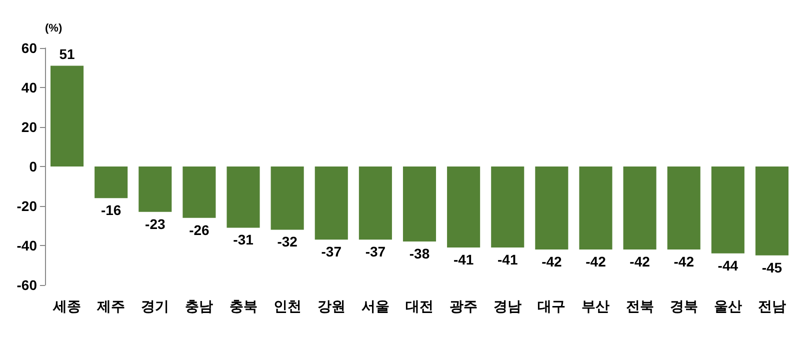 Image resolution: width=804 pixels, height=338 pixels. What do you see at coordinates (27, 246) in the screenshot?
I see `y-tick-label: -40` at bounding box center [27, 246].